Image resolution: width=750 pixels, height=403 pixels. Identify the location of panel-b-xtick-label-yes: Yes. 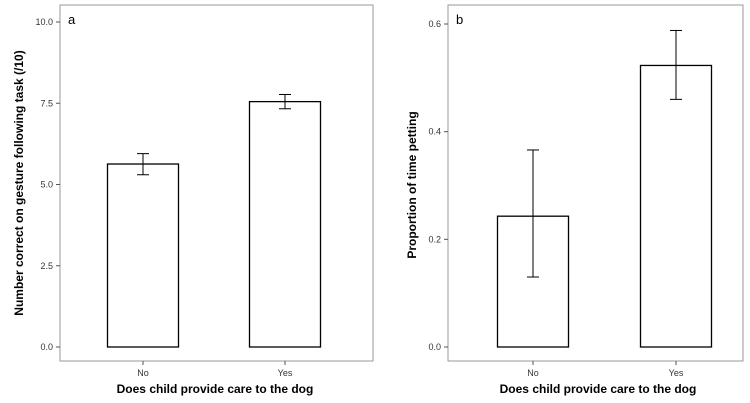
(676, 373).